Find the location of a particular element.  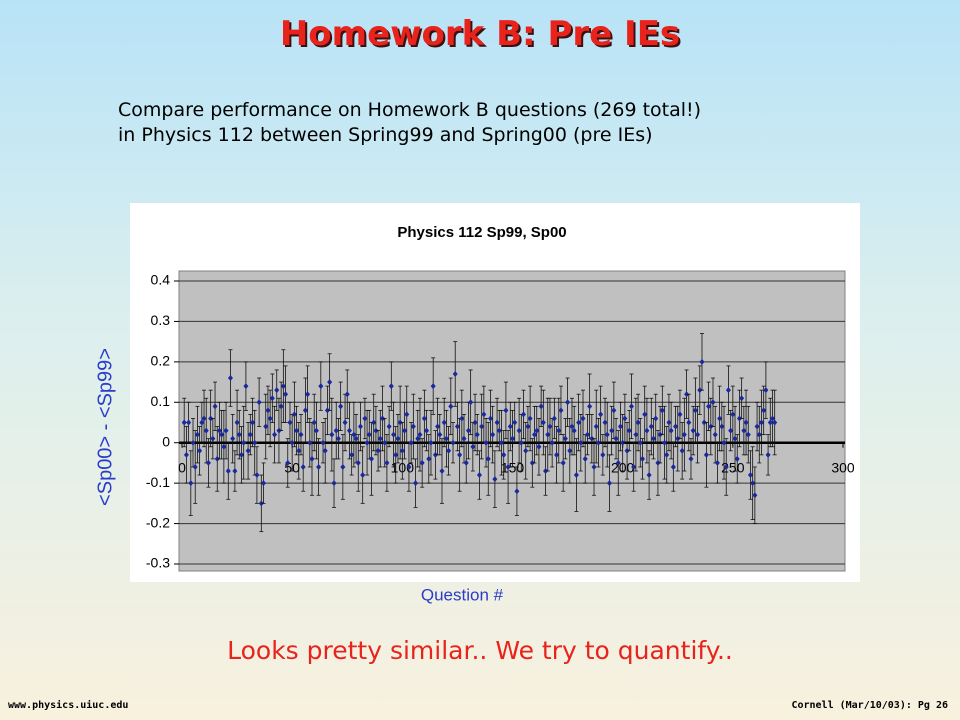

y-axis-label: <Sp00> - <Sp99> is located at coordinates (105, 427).